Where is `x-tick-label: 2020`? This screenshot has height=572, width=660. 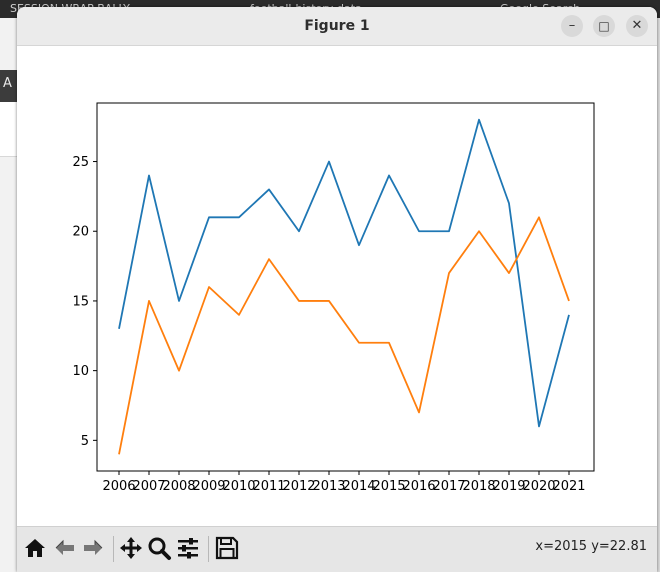
x-tick-label: 2020 is located at coordinates (538, 486).